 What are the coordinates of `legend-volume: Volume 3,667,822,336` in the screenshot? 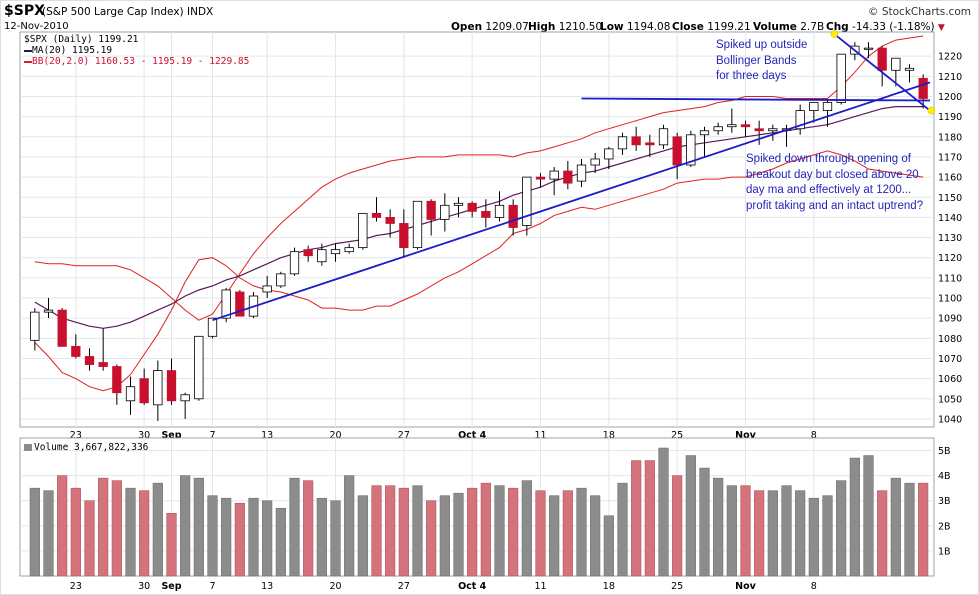 It's located at (86, 447).